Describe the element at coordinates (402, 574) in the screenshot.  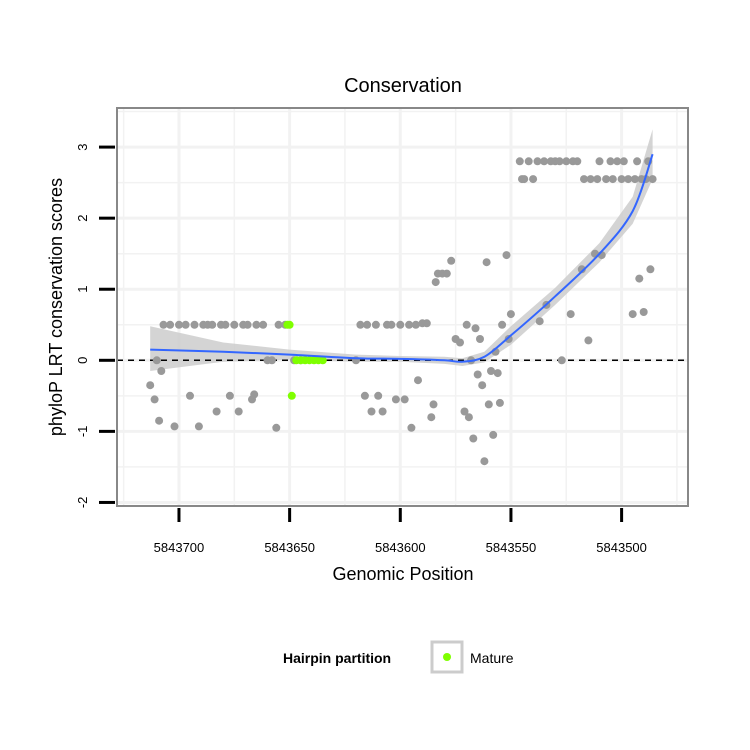
I see `x-axis-title: Genomic Position` at that location.